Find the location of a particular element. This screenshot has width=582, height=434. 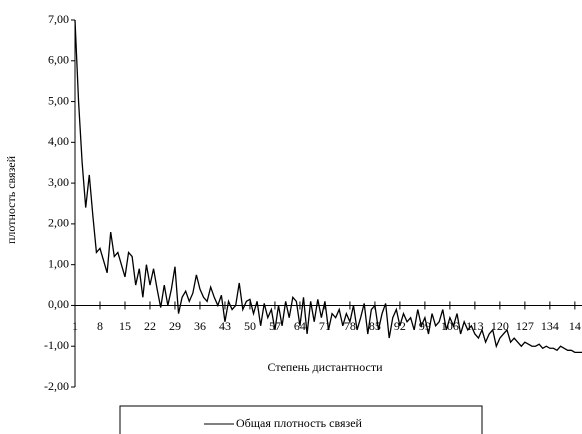

x-tick-label: 134 is located at coordinates (550, 326).